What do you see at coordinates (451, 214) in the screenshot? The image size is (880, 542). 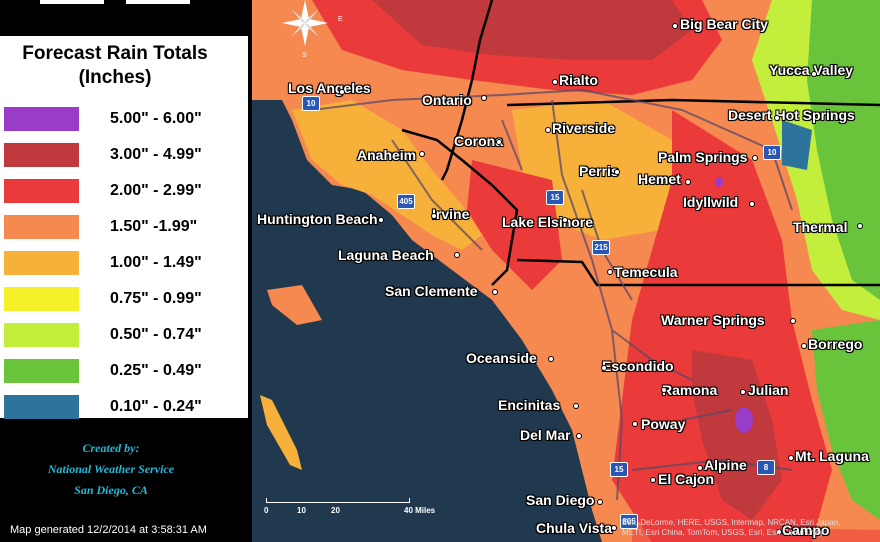 I see `city-label: Irvine` at bounding box center [451, 214].